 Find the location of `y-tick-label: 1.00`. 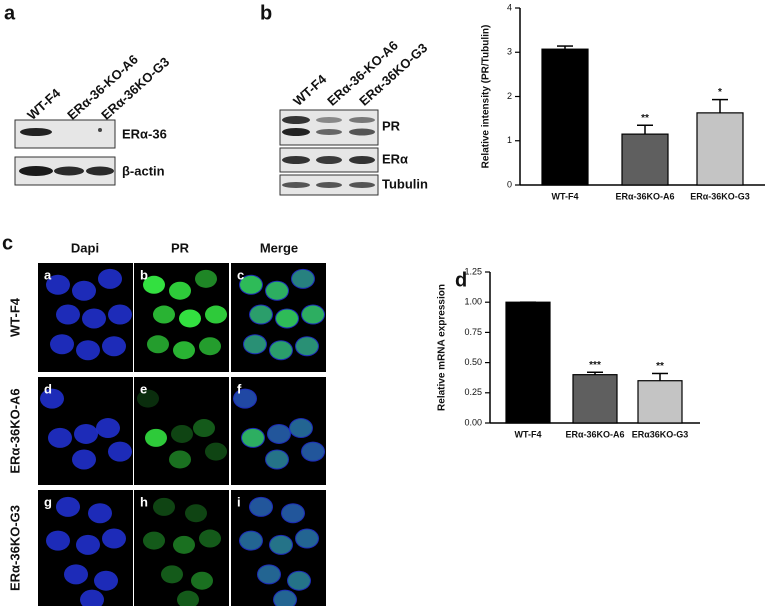

y-tick-label: 1.00 is located at coordinates (473, 302).